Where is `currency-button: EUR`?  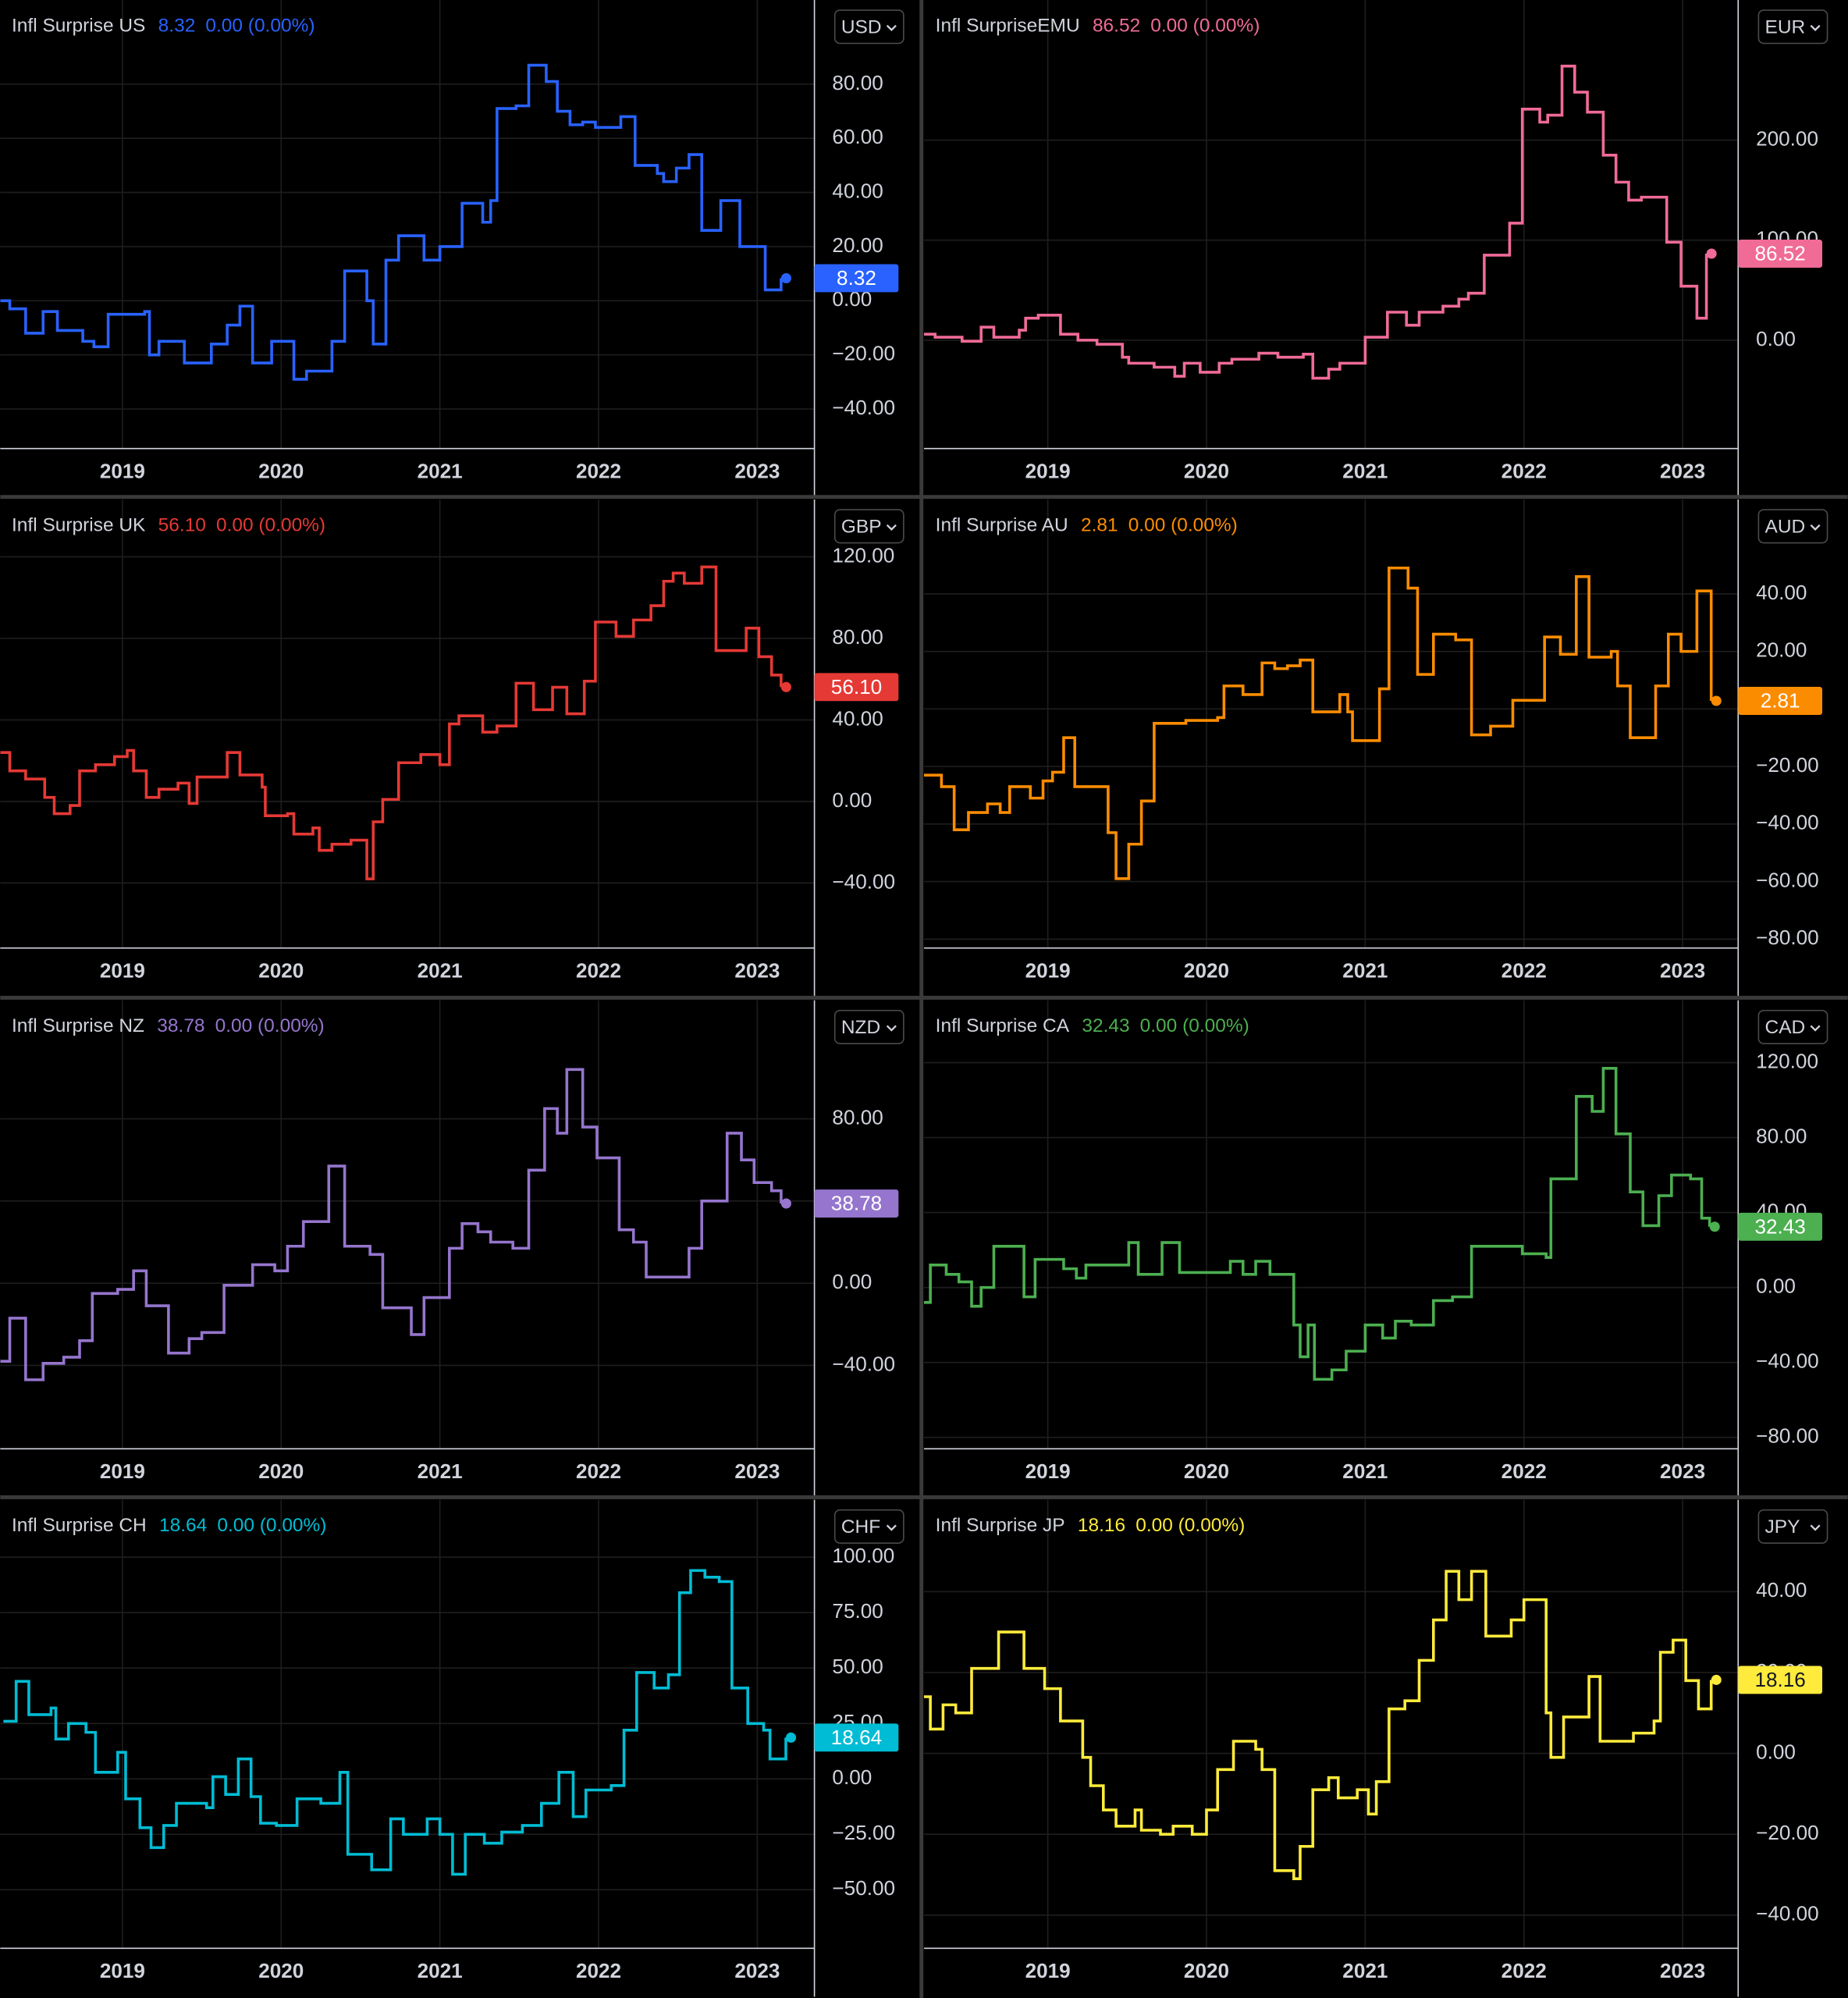 currency-button: EUR is located at coordinates (1792, 27).